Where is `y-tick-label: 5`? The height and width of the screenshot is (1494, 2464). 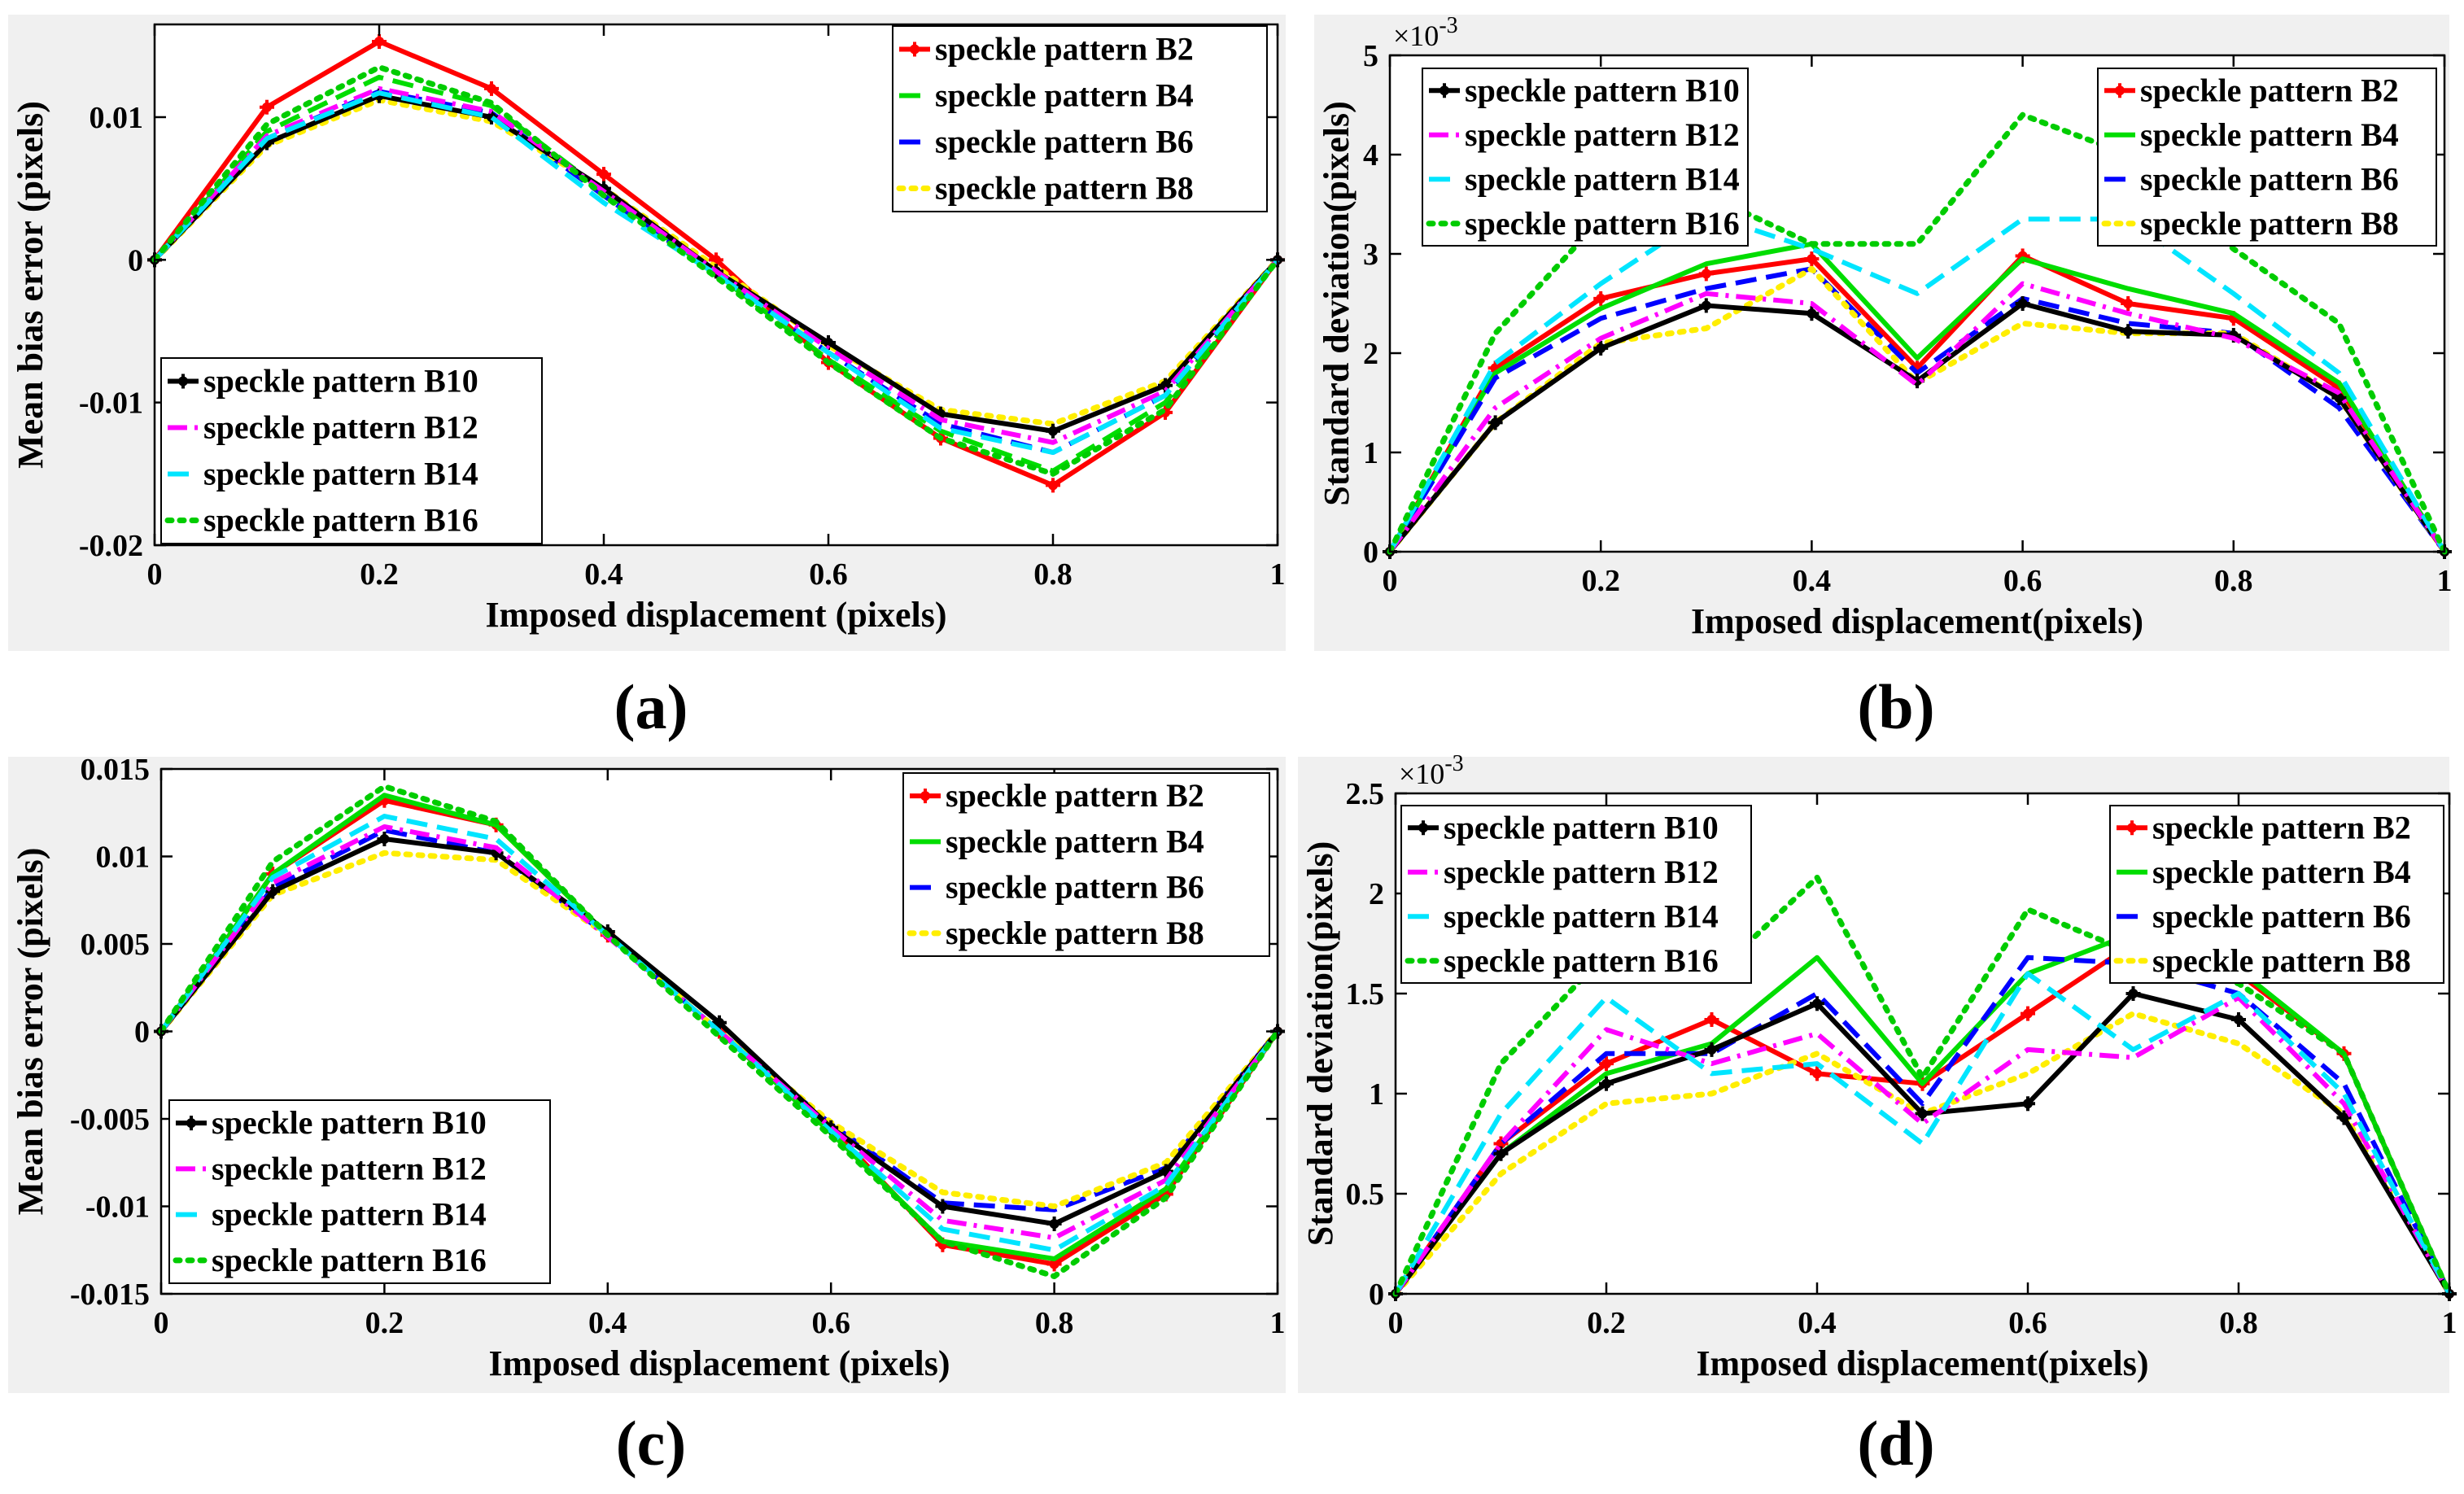 y-tick-label: 5 is located at coordinates (1370, 56).